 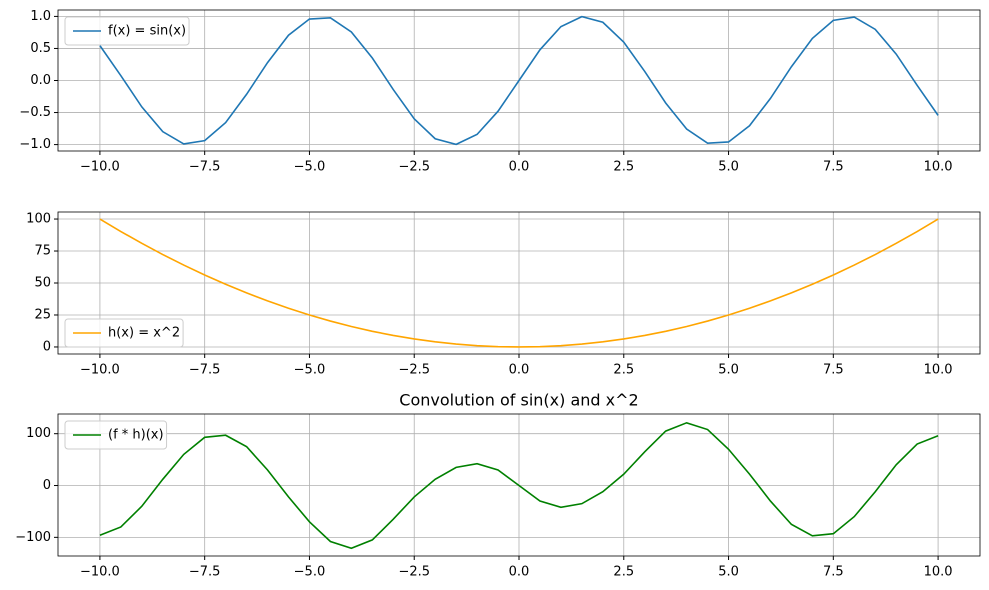 What do you see at coordinates (40, 80) in the screenshot?
I see `y-tick-label: 0.0` at bounding box center [40, 80].